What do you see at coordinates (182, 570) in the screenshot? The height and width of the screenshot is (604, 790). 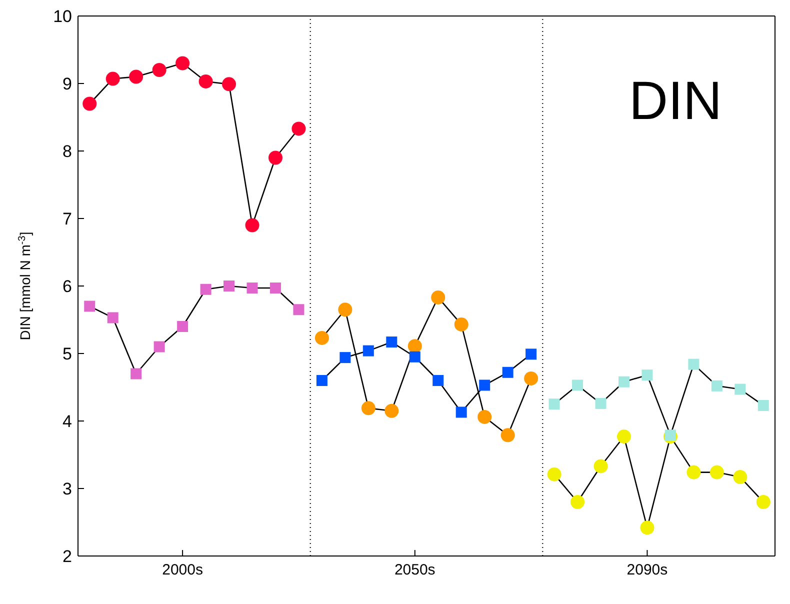 I see `x-tick-label: 2000s` at bounding box center [182, 570].